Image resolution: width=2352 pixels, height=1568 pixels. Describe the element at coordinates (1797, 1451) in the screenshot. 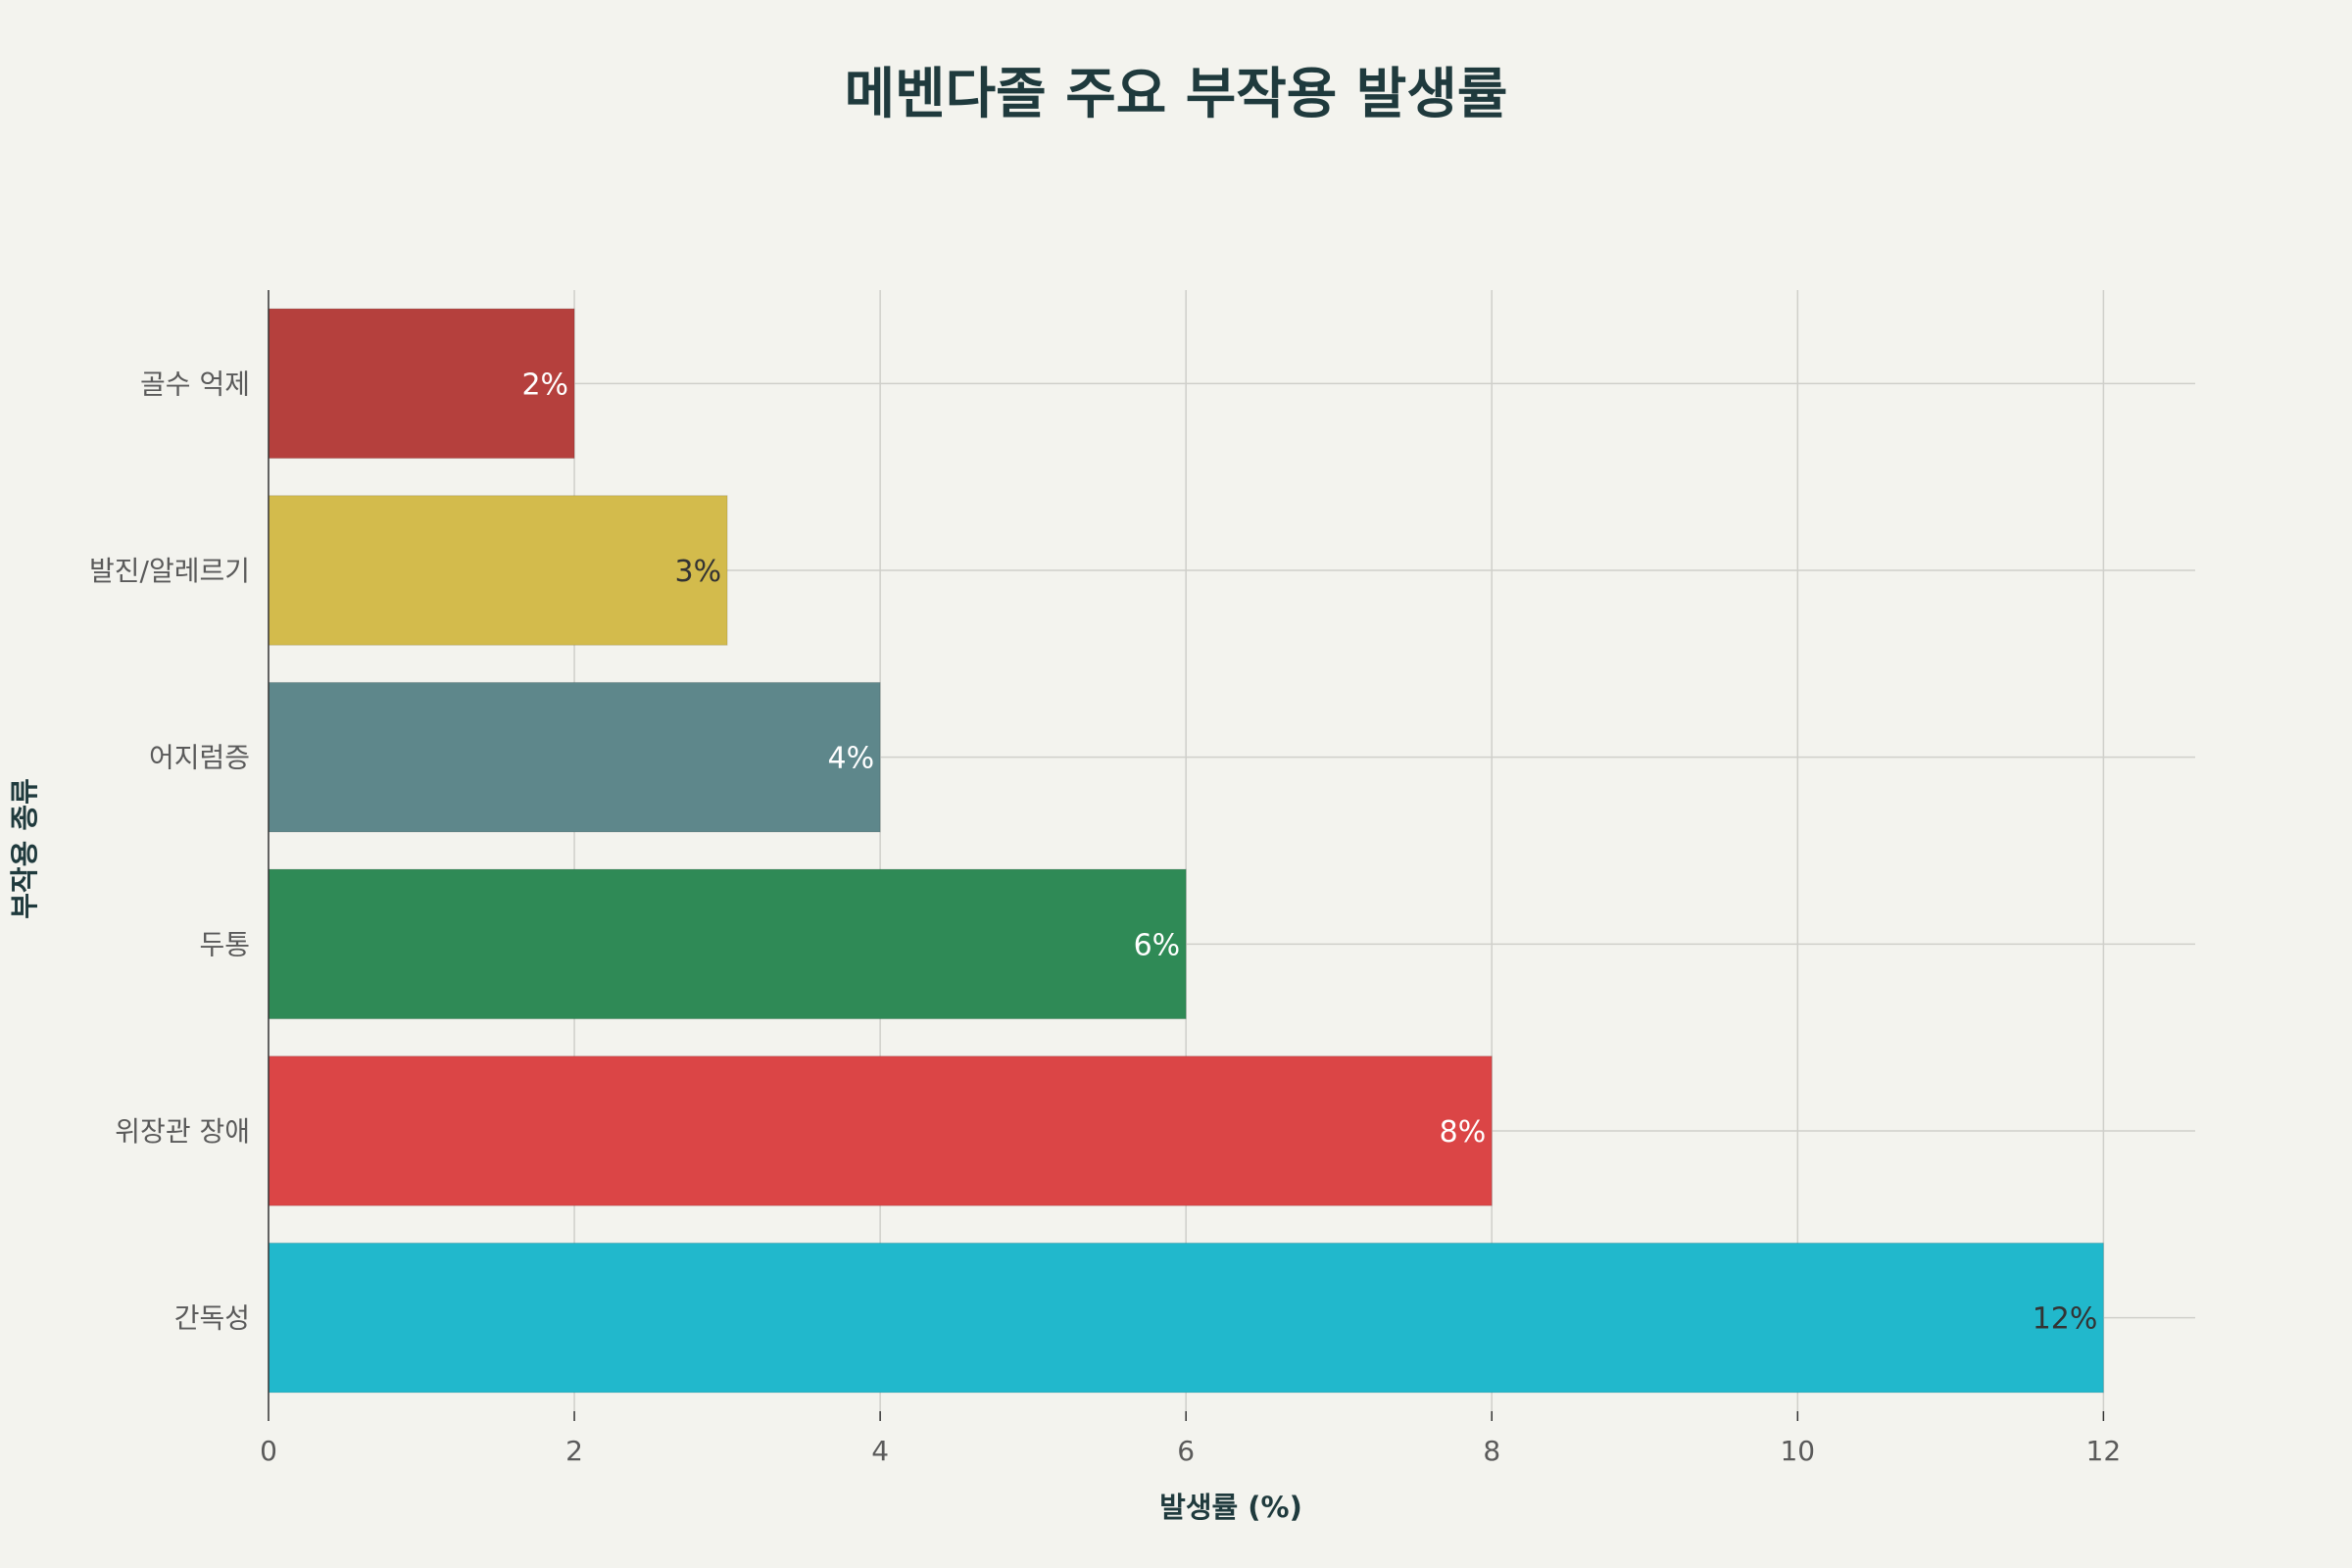

I see `x-tick-label: 10` at that location.